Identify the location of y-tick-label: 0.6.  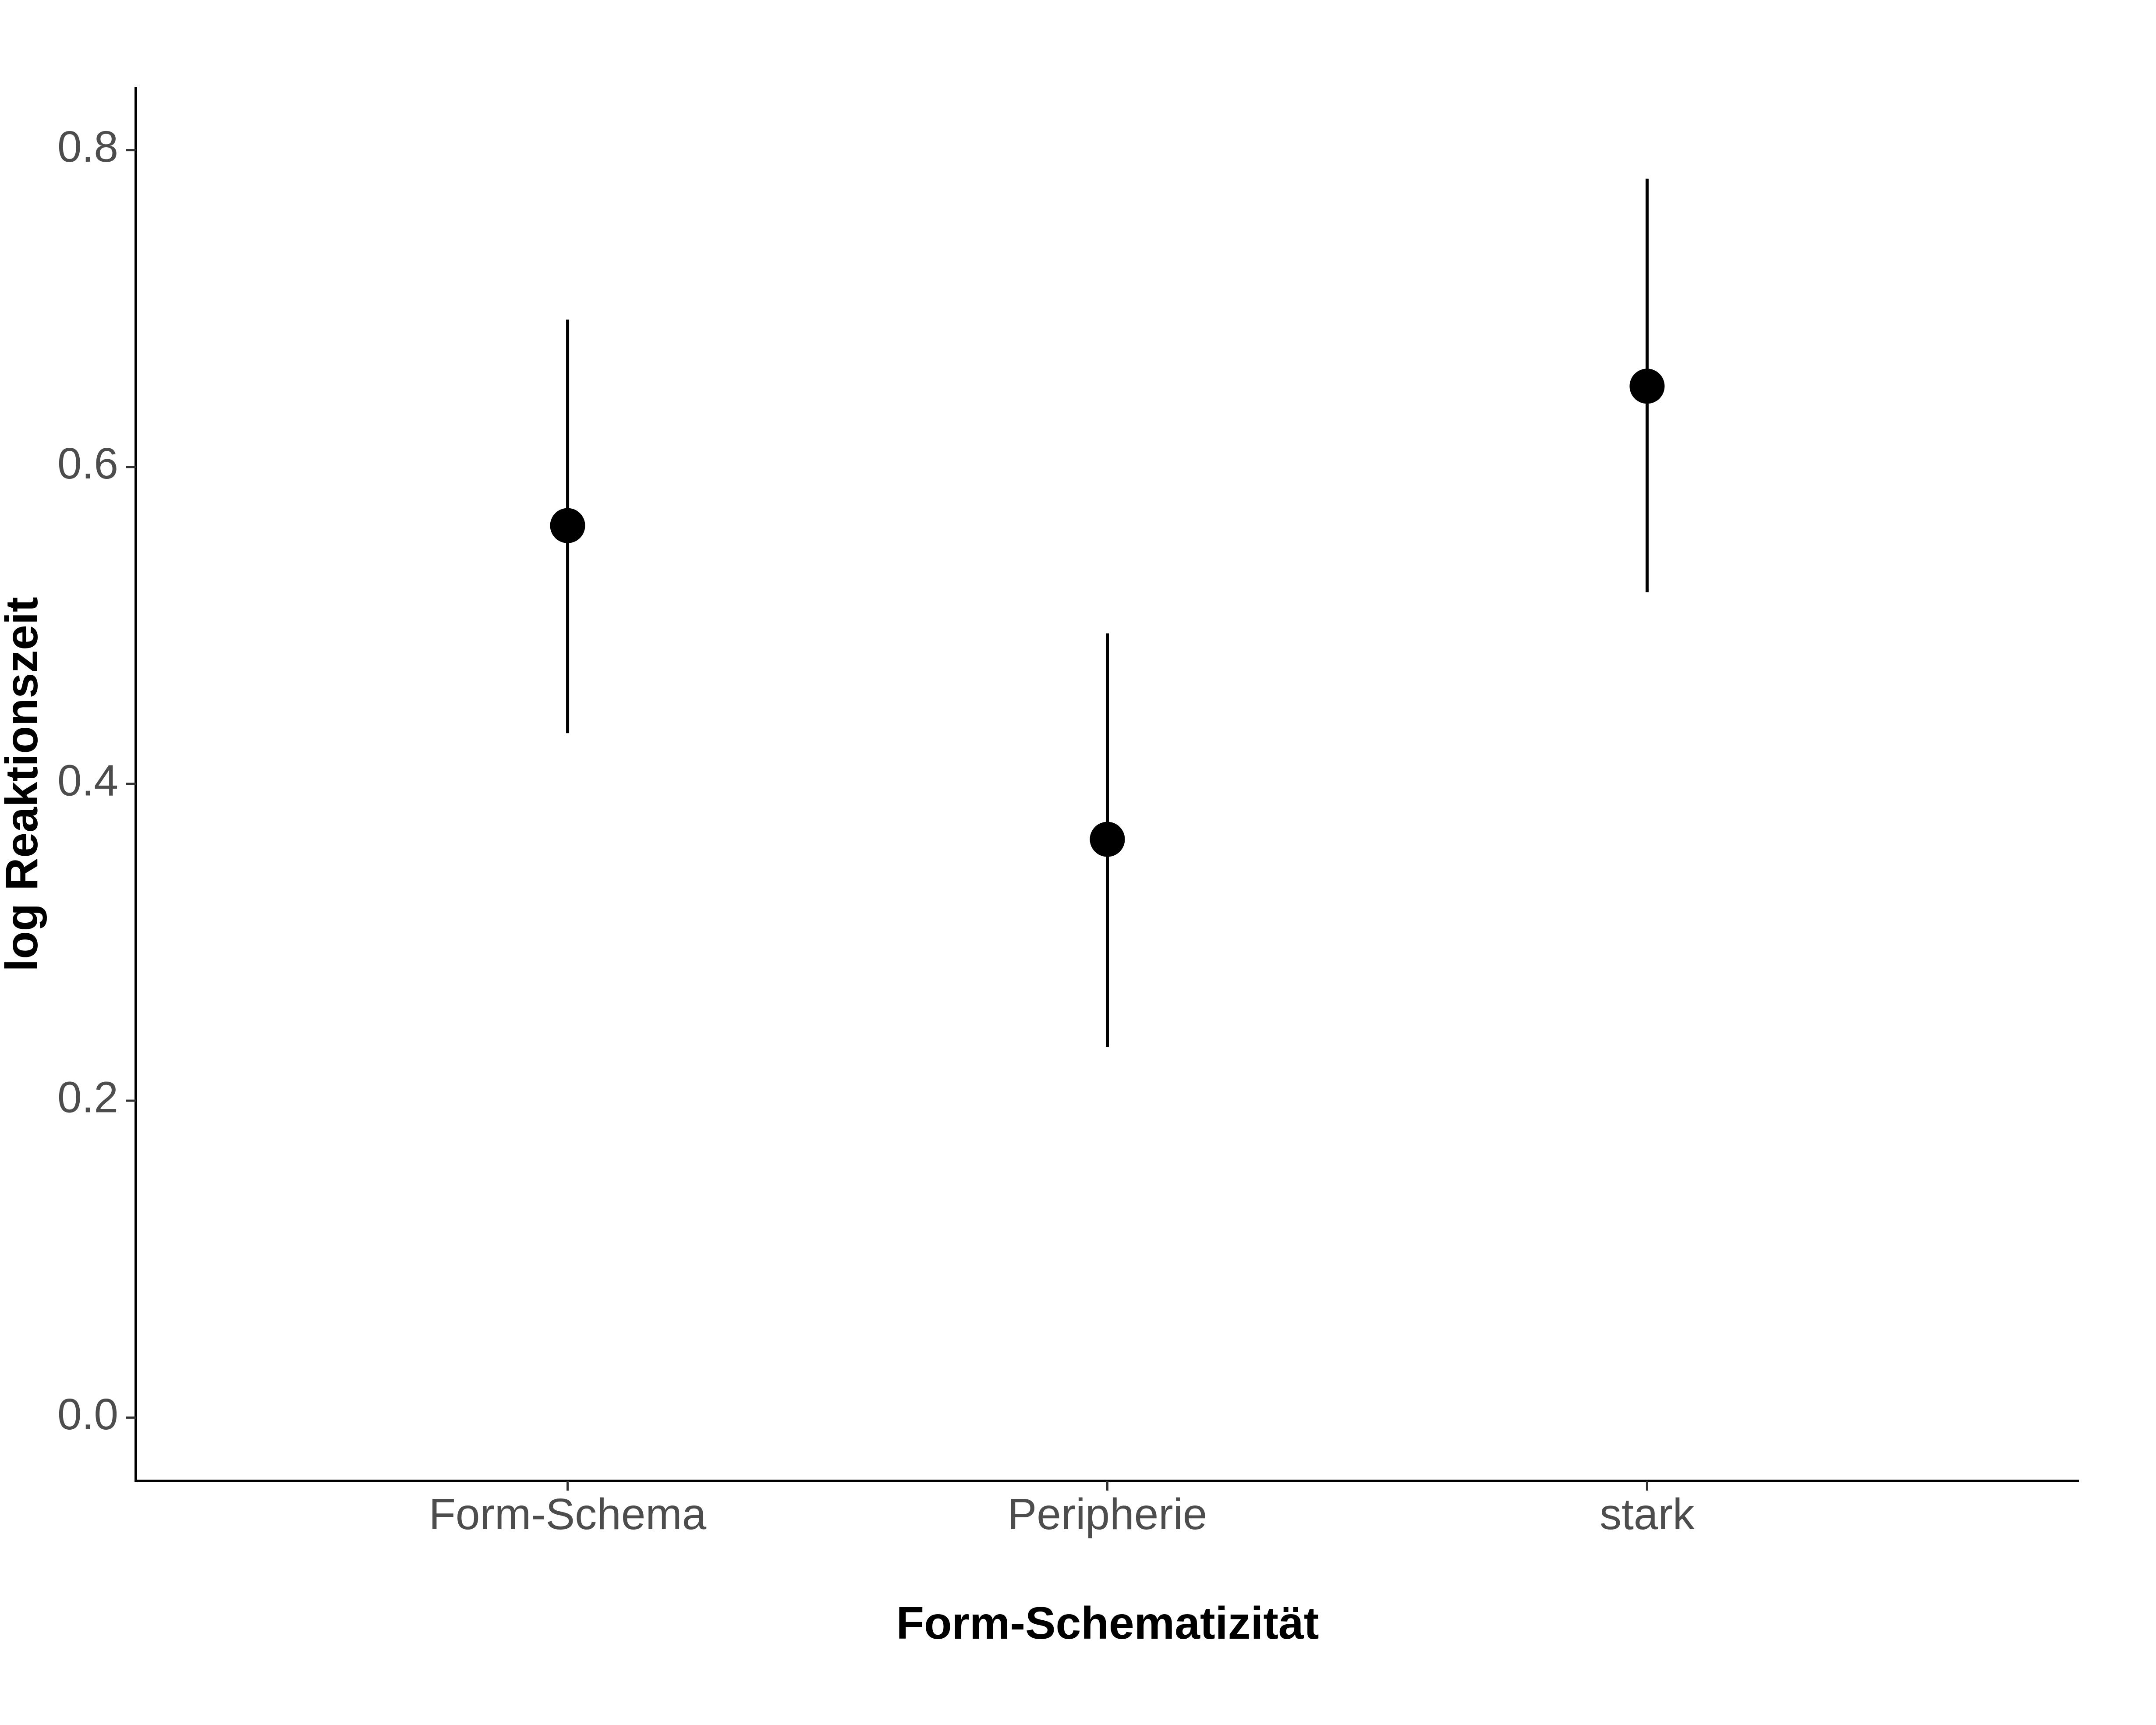
(87, 464).